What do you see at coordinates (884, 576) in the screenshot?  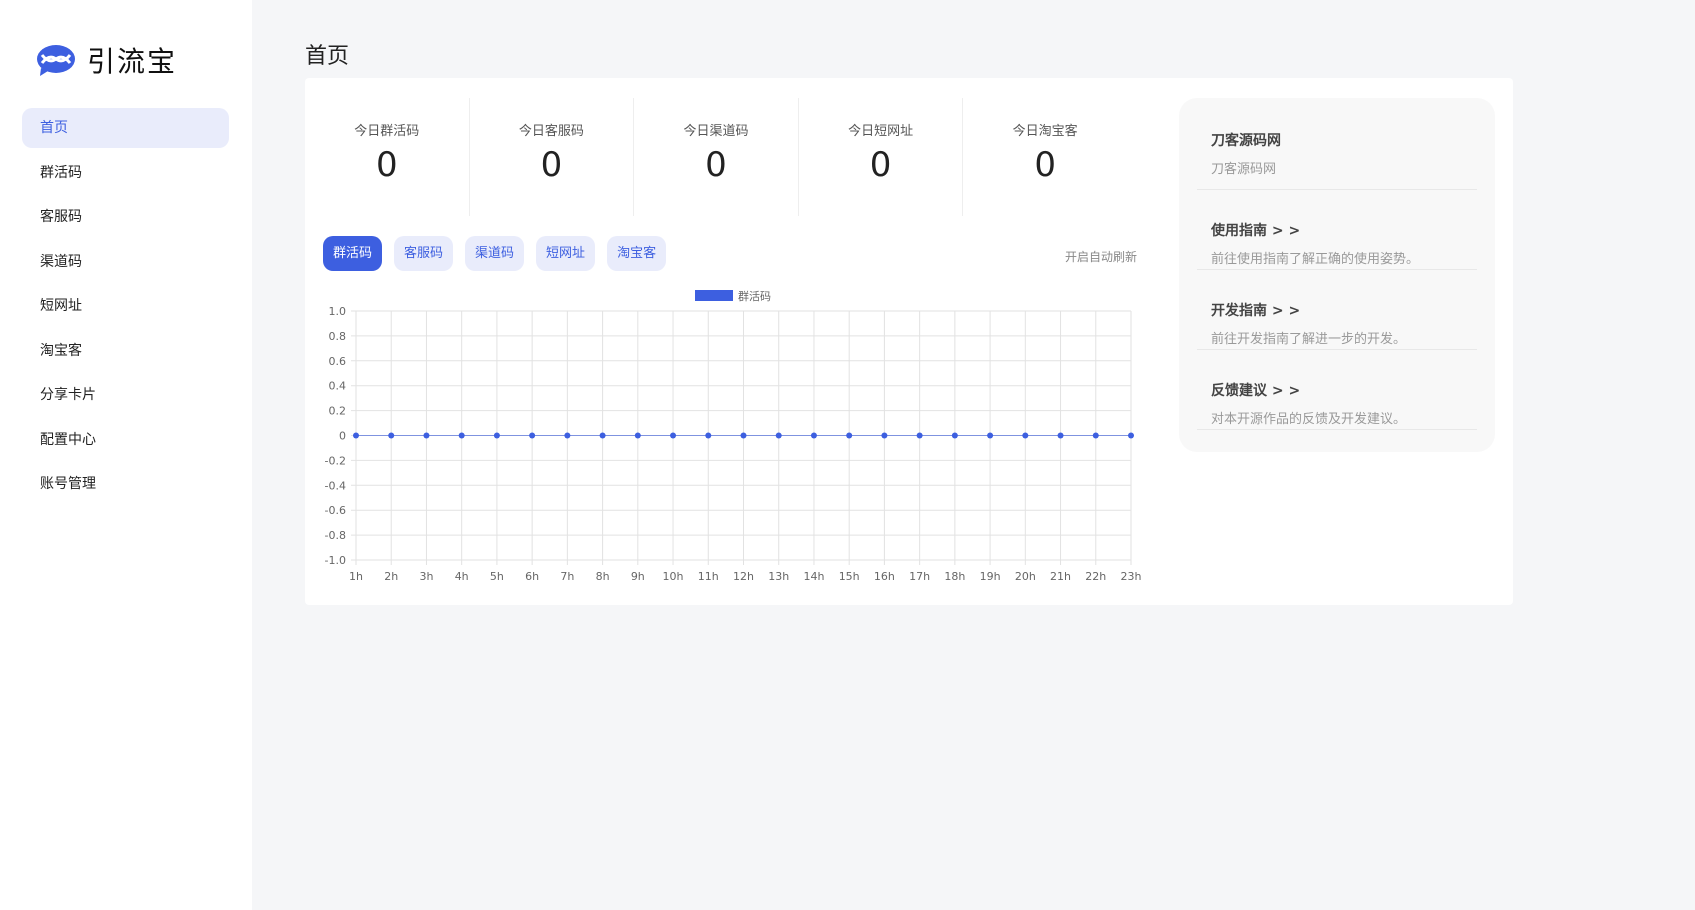 I see `x-tick-label: 16h` at bounding box center [884, 576].